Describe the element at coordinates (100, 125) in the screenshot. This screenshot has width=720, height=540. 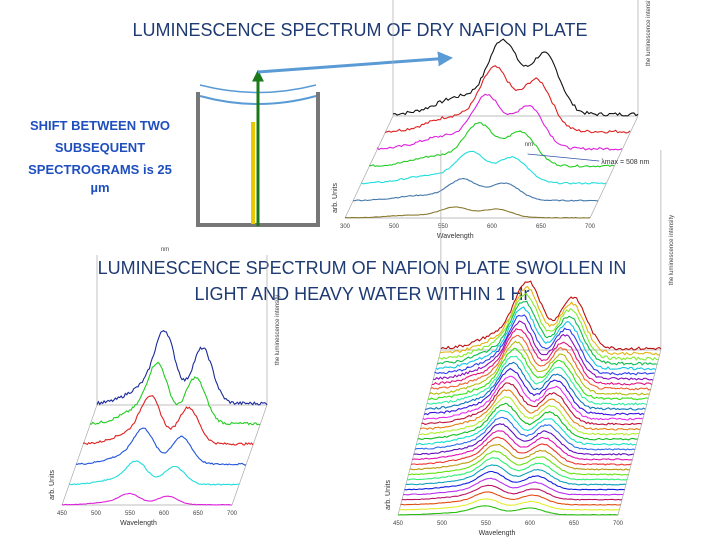
I see `note-line: SHIFT BETWEEN TWO` at that location.